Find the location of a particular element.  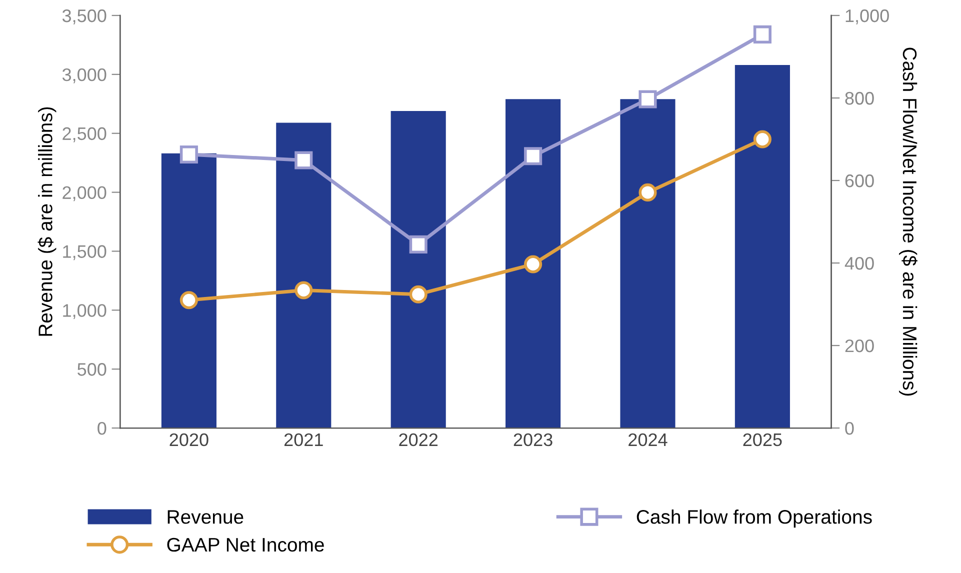

x-tick-label: 2025 is located at coordinates (762, 439).